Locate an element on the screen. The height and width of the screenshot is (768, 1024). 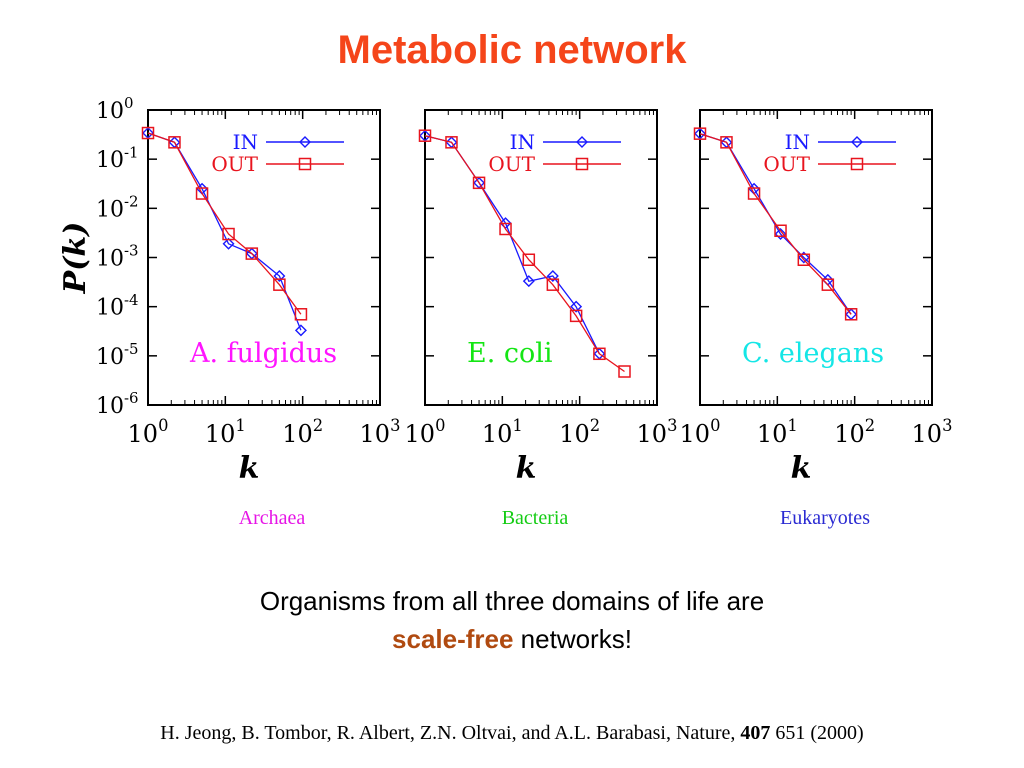
y-tick-label: 10⁻⁵ is located at coordinates (117, 355).